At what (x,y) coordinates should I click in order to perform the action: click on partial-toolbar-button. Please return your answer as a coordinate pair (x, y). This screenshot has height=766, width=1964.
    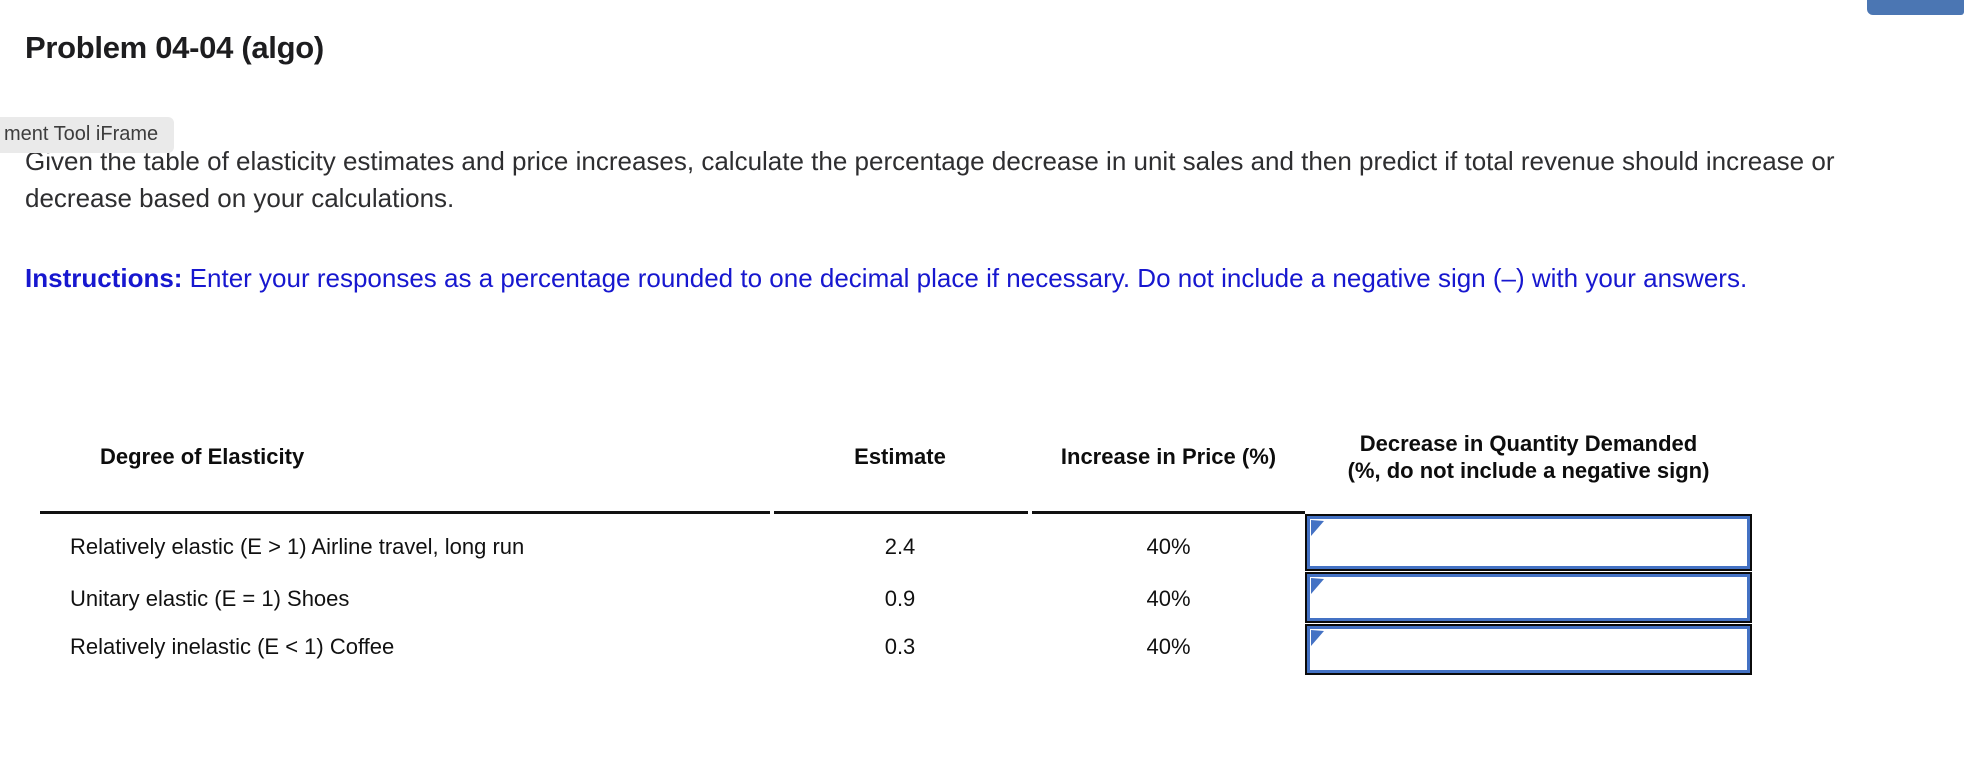
    Looking at the image, I should click on (1915, 7).